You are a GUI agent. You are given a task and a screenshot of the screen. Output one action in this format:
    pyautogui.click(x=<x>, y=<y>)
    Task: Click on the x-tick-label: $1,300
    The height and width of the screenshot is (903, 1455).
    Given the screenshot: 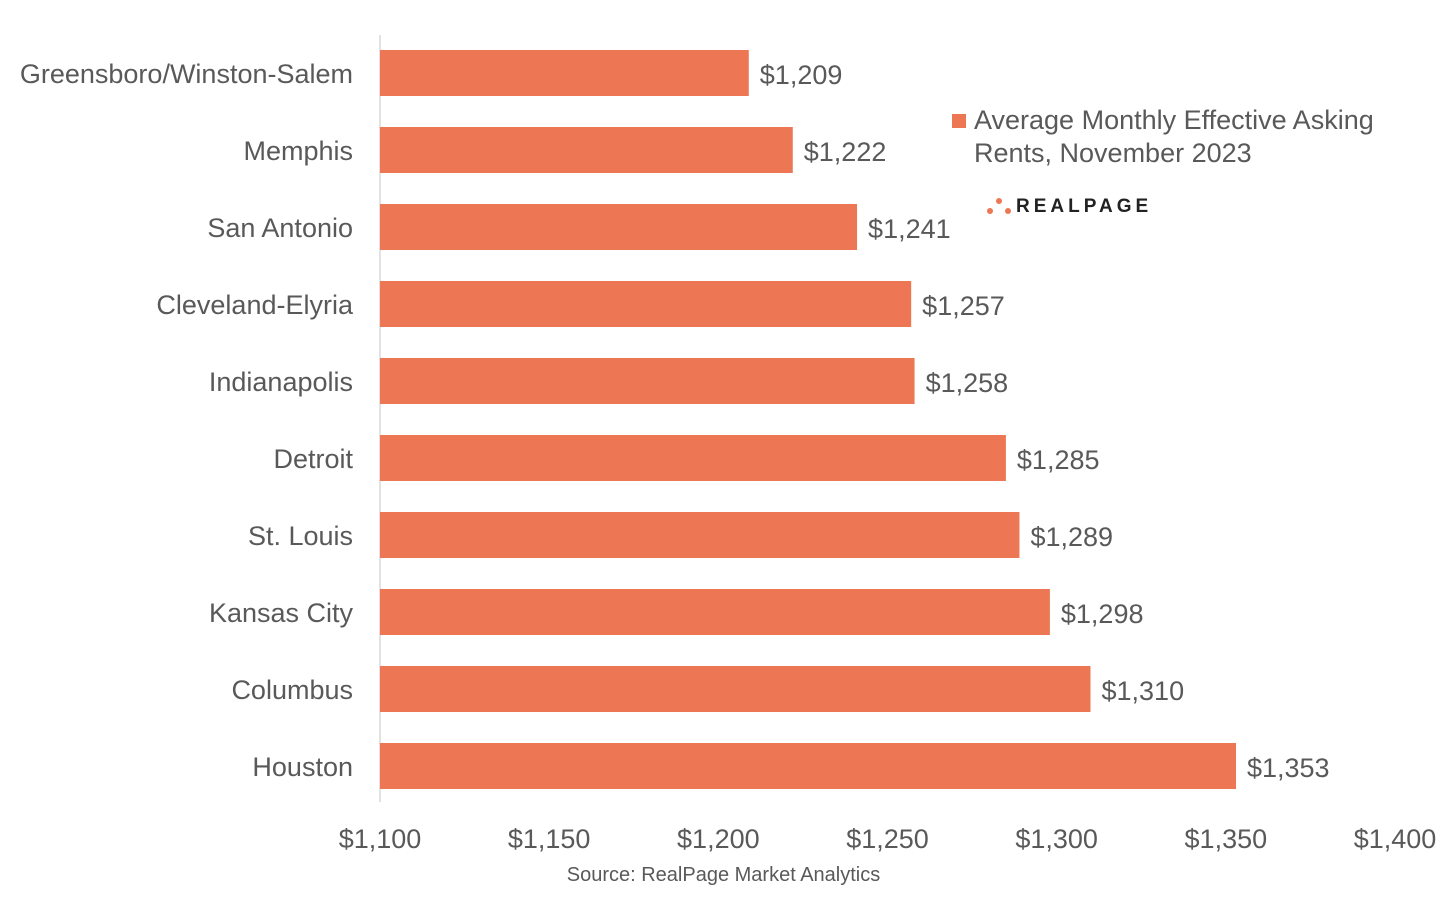 What is the action you would take?
    pyautogui.click(x=1056, y=839)
    